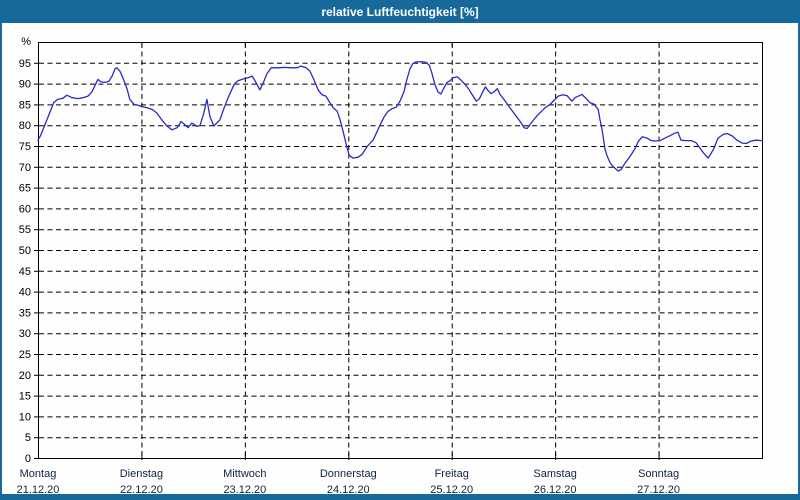 The height and width of the screenshot is (500, 800). I want to click on x-day-weekday-label: Samstag, so click(554, 474).